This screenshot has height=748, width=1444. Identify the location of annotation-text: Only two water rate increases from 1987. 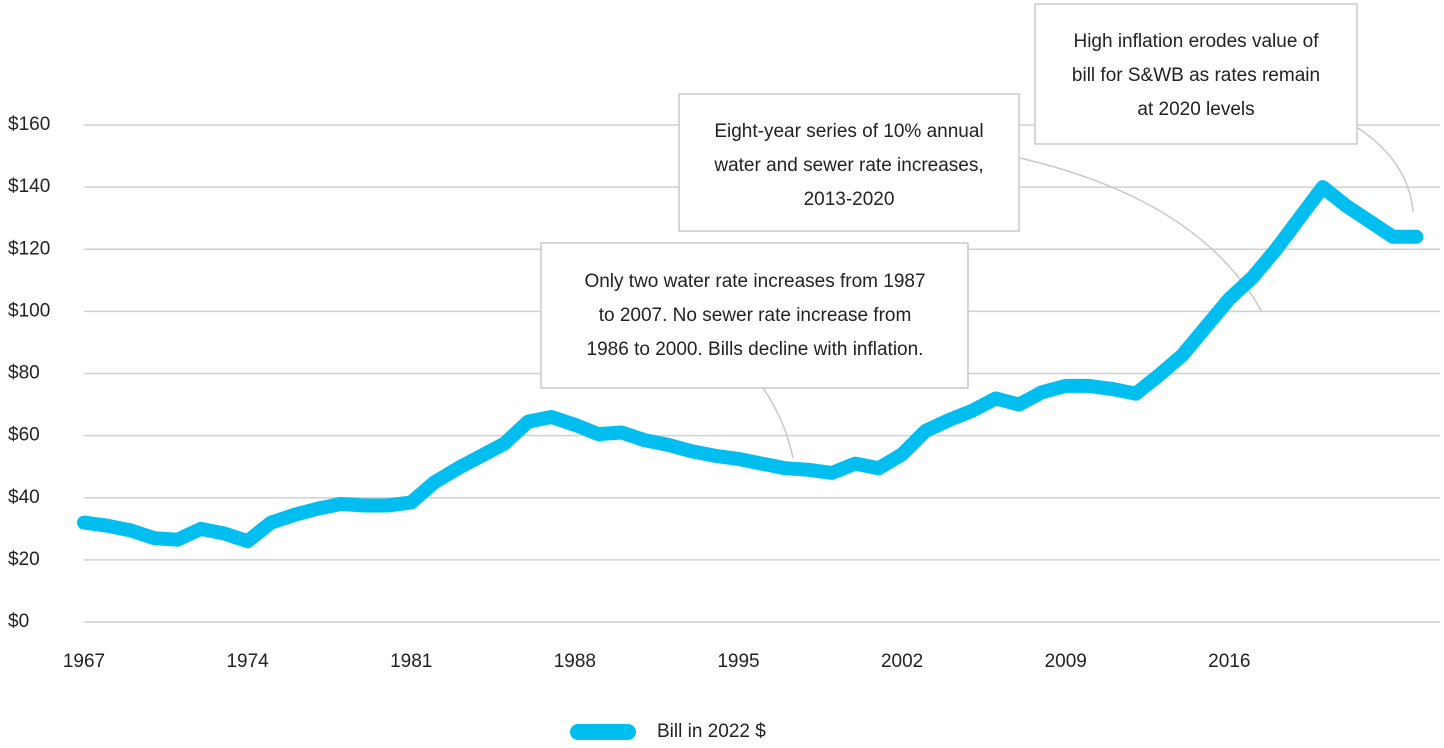
(754, 281).